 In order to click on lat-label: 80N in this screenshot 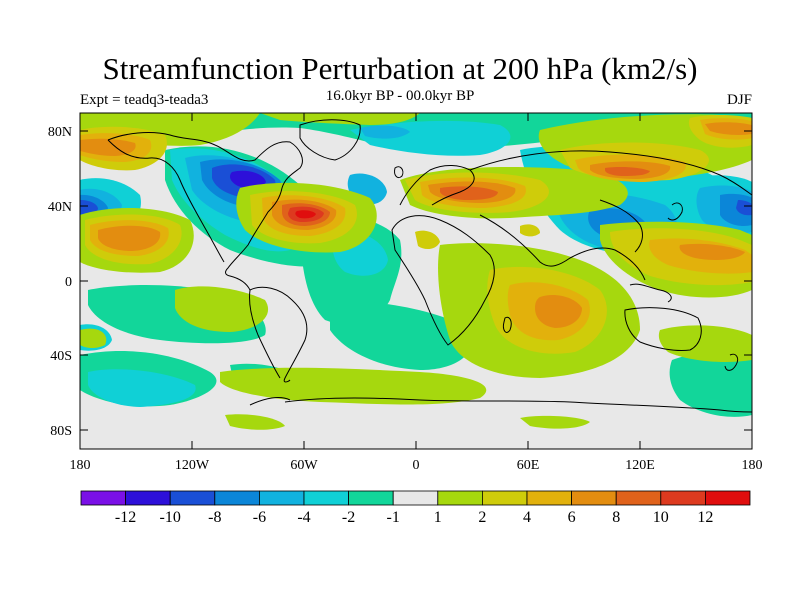, I will do `click(60, 132)`.